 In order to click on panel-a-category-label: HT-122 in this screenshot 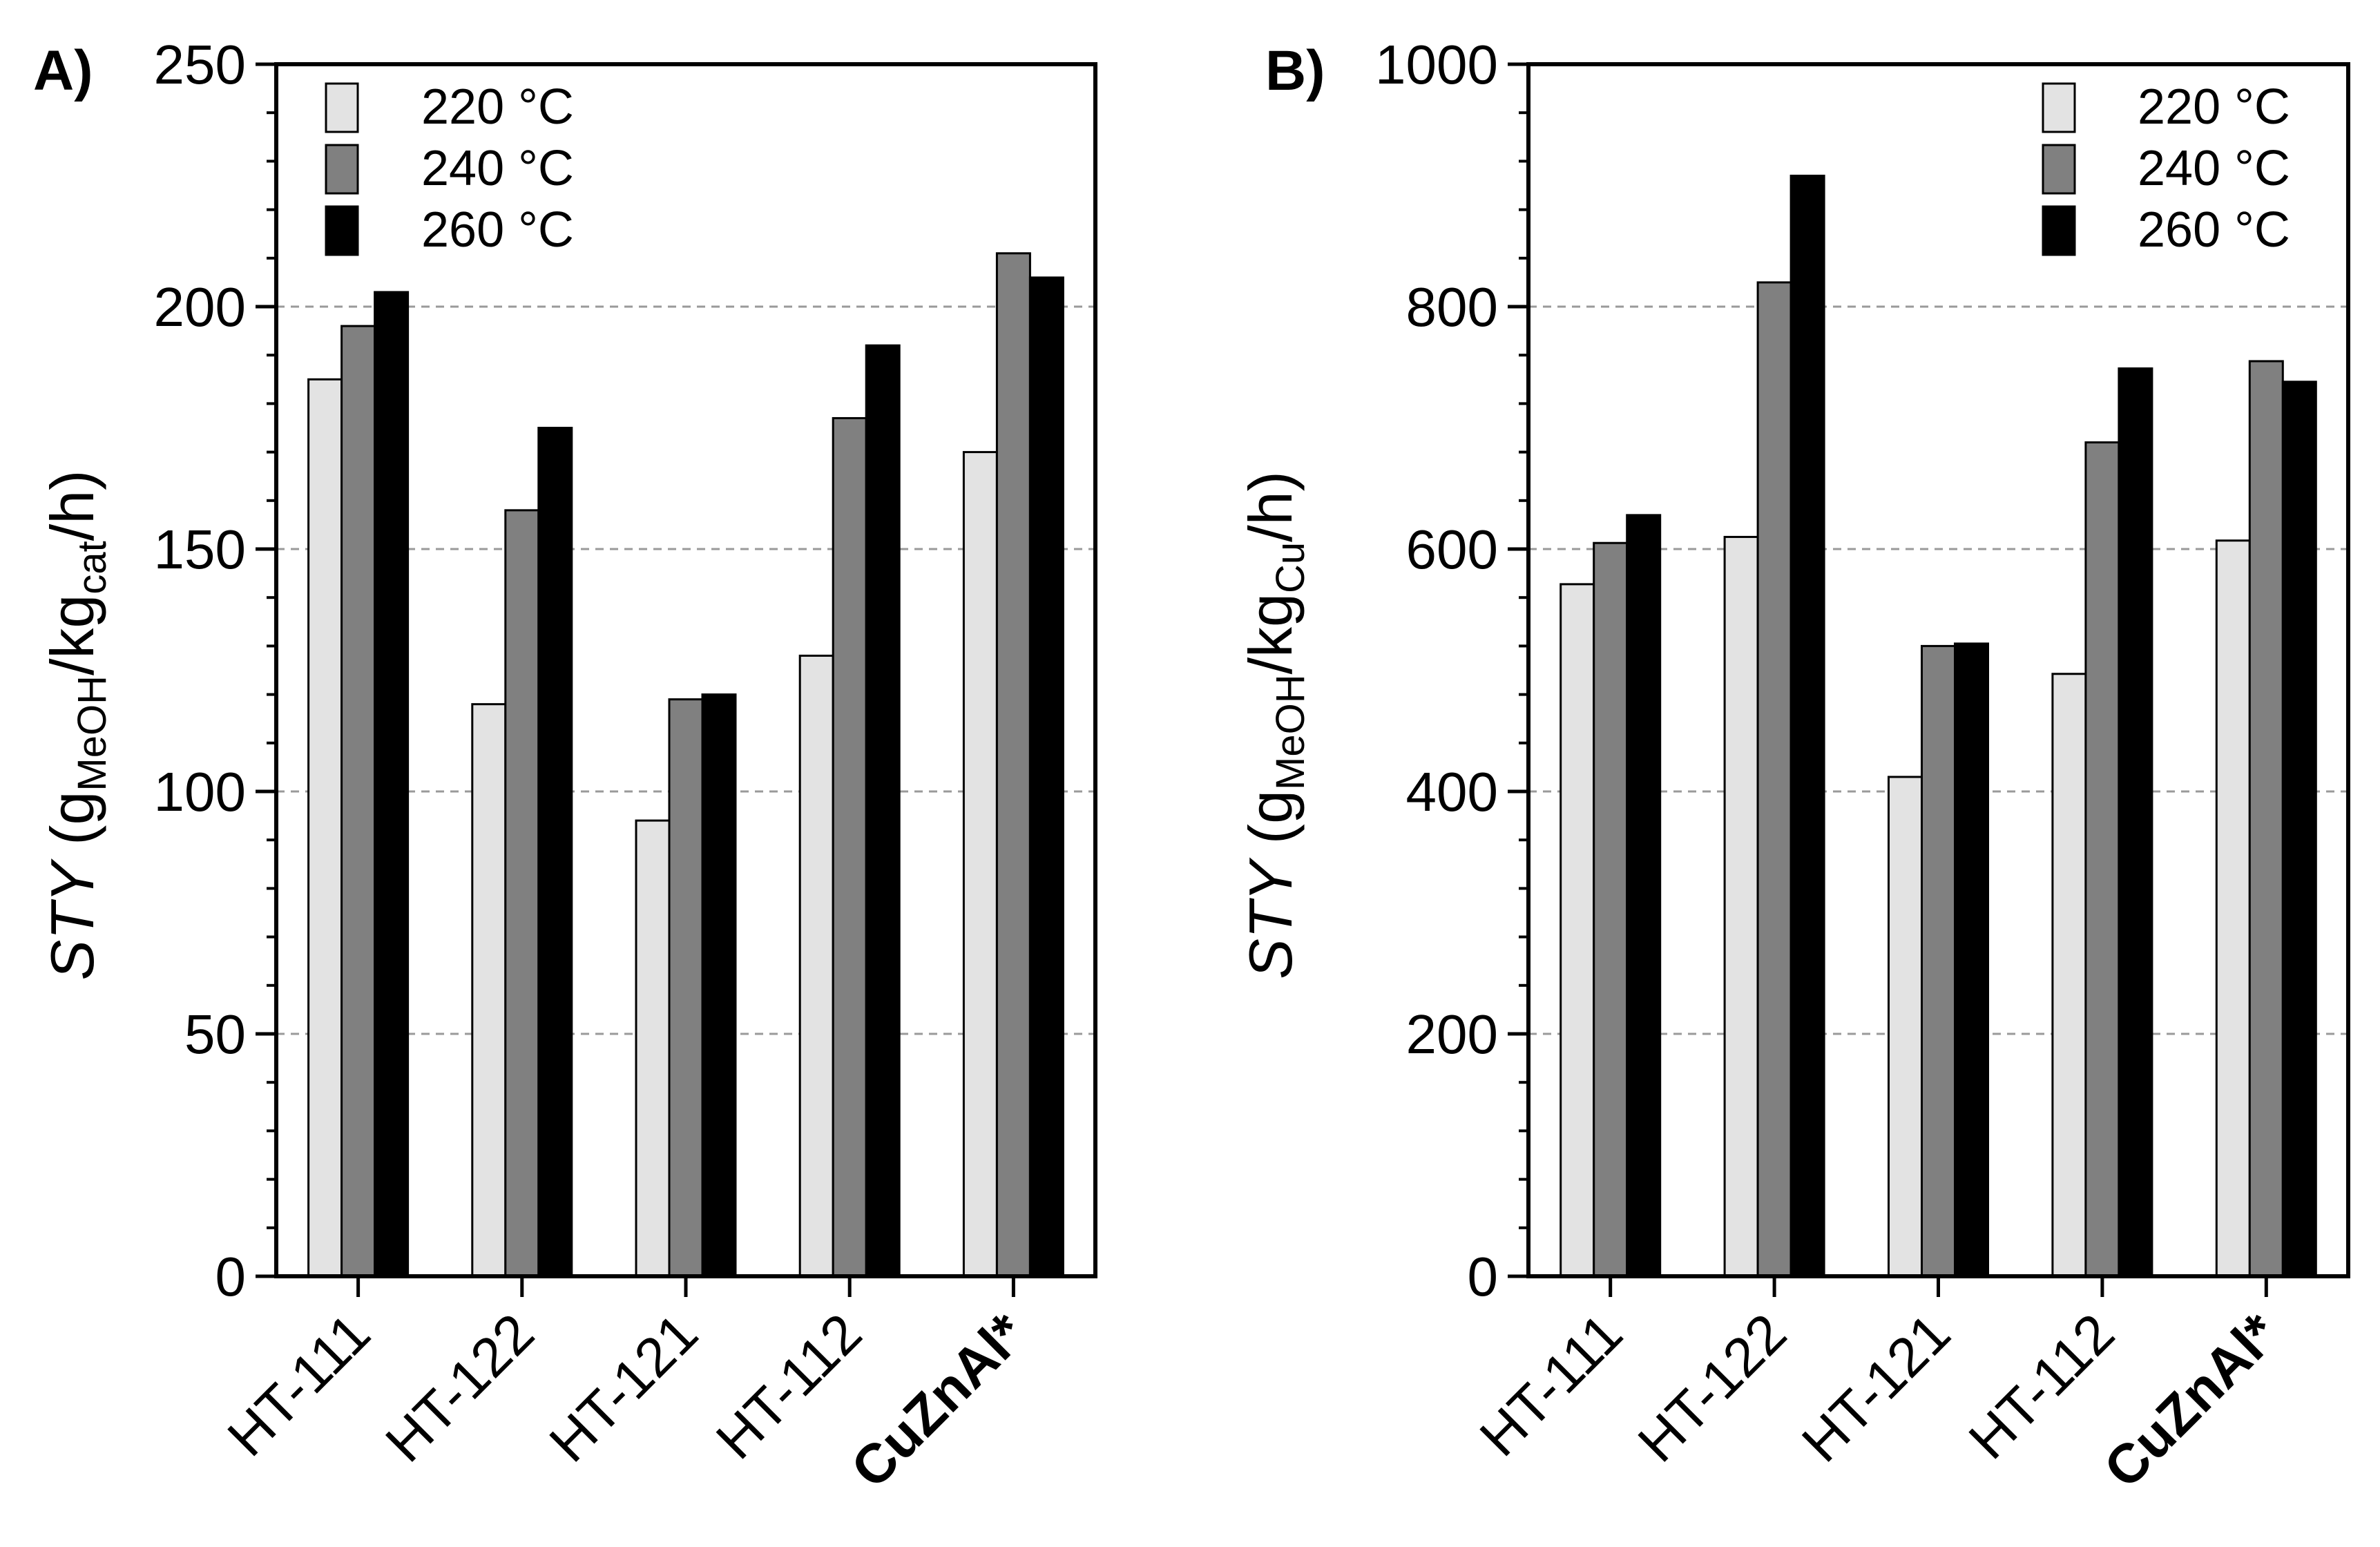, I will do `click(459, 1387)`.